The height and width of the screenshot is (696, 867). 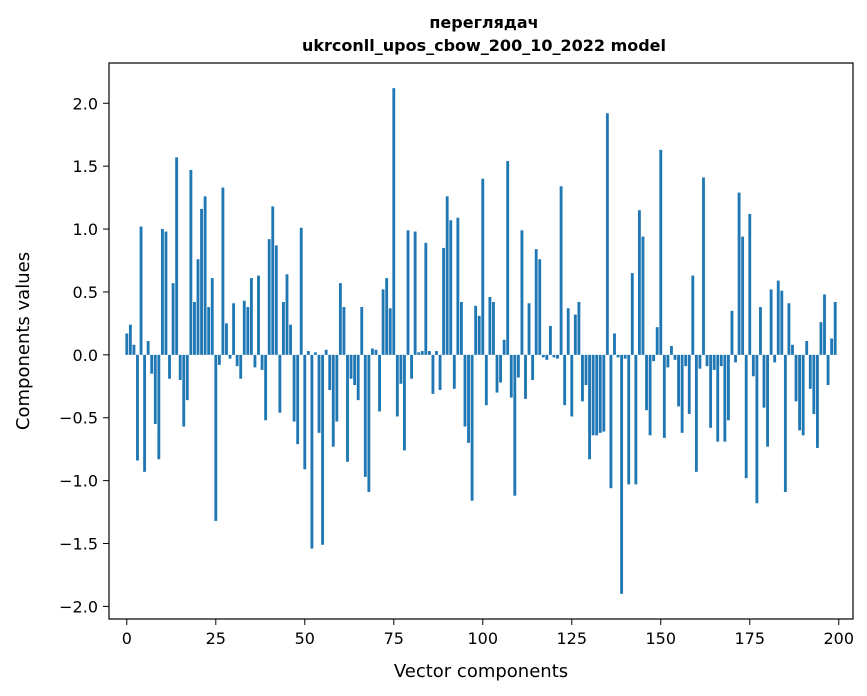 I want to click on x-tick-label: 200, so click(x=838, y=638).